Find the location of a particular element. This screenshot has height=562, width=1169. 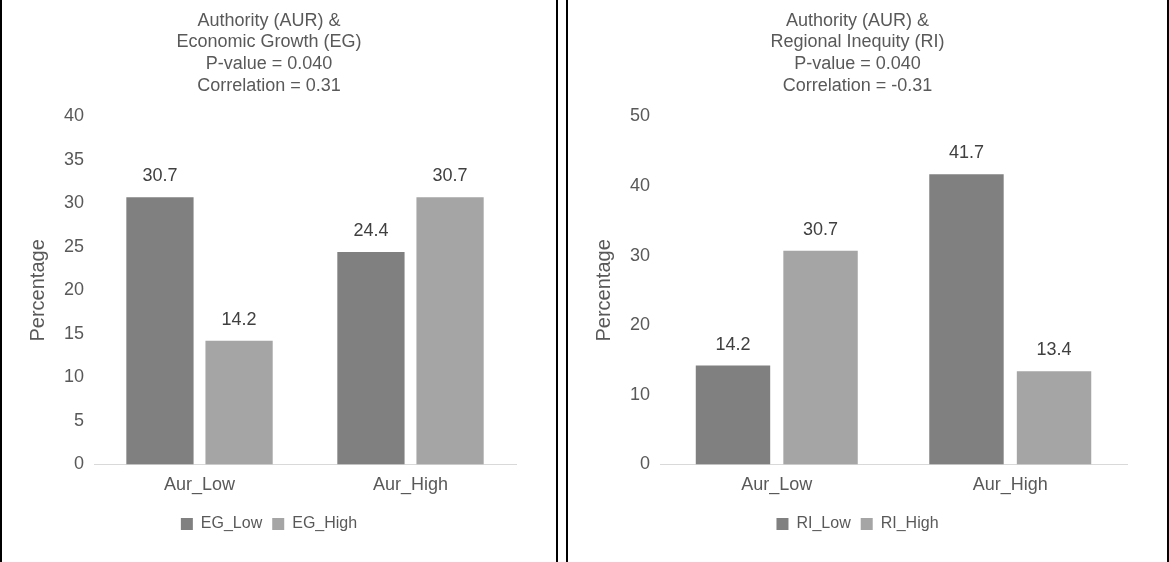

data-label: 13.4 is located at coordinates (1054, 349).